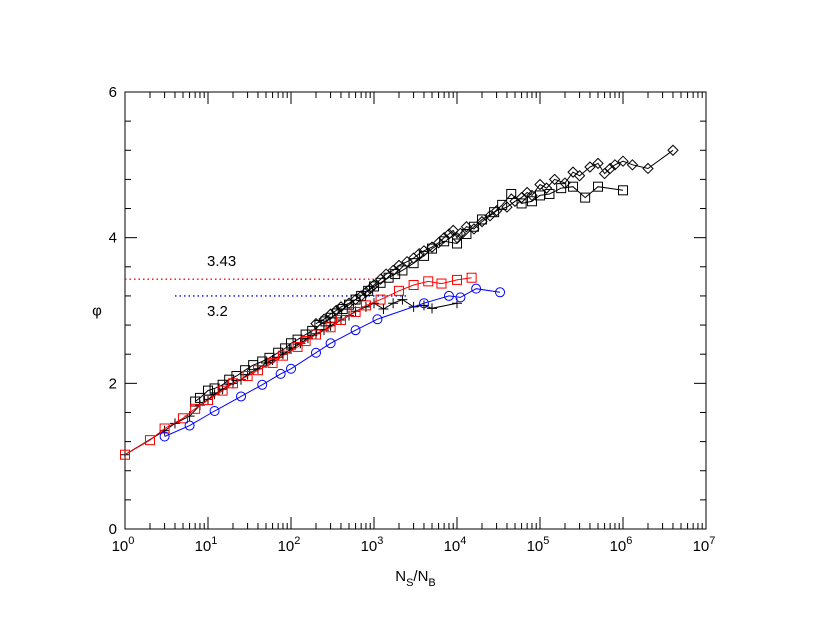 The height and width of the screenshot is (621, 830). I want to click on x-tick-exponent: 0, so click(131, 541).